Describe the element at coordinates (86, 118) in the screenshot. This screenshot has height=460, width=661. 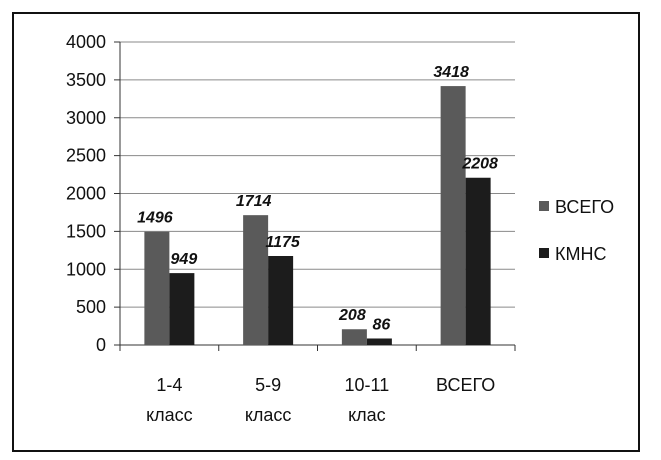
I see `y-tick-label: 3000` at that location.